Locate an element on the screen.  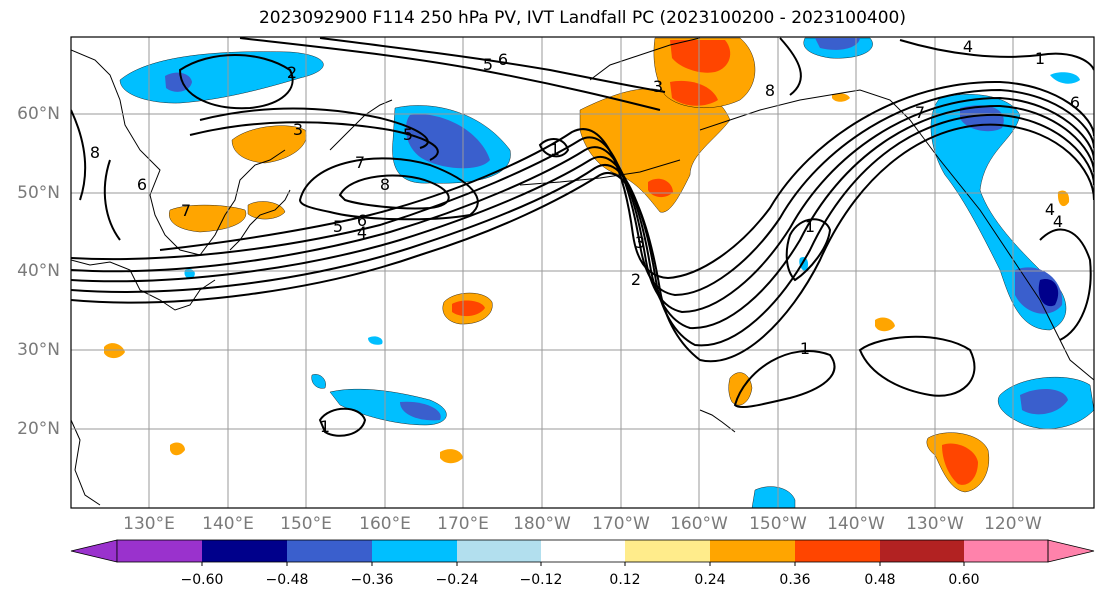
contour-label: 2 is located at coordinates (292, 72).